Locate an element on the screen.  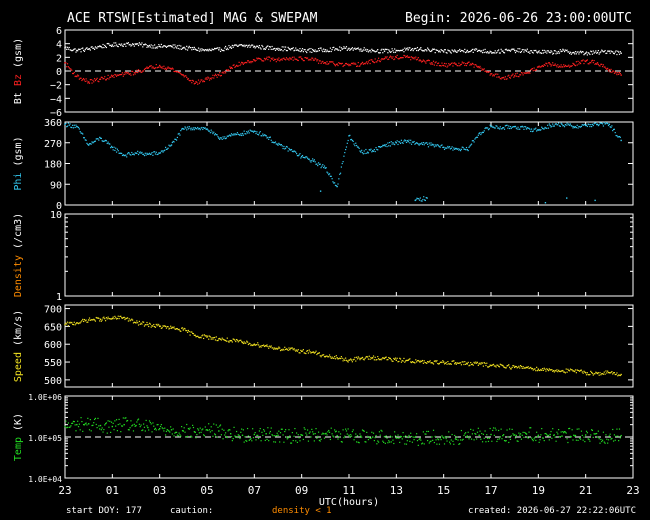
phi-ytick-label: 180 is located at coordinates (53, 165).